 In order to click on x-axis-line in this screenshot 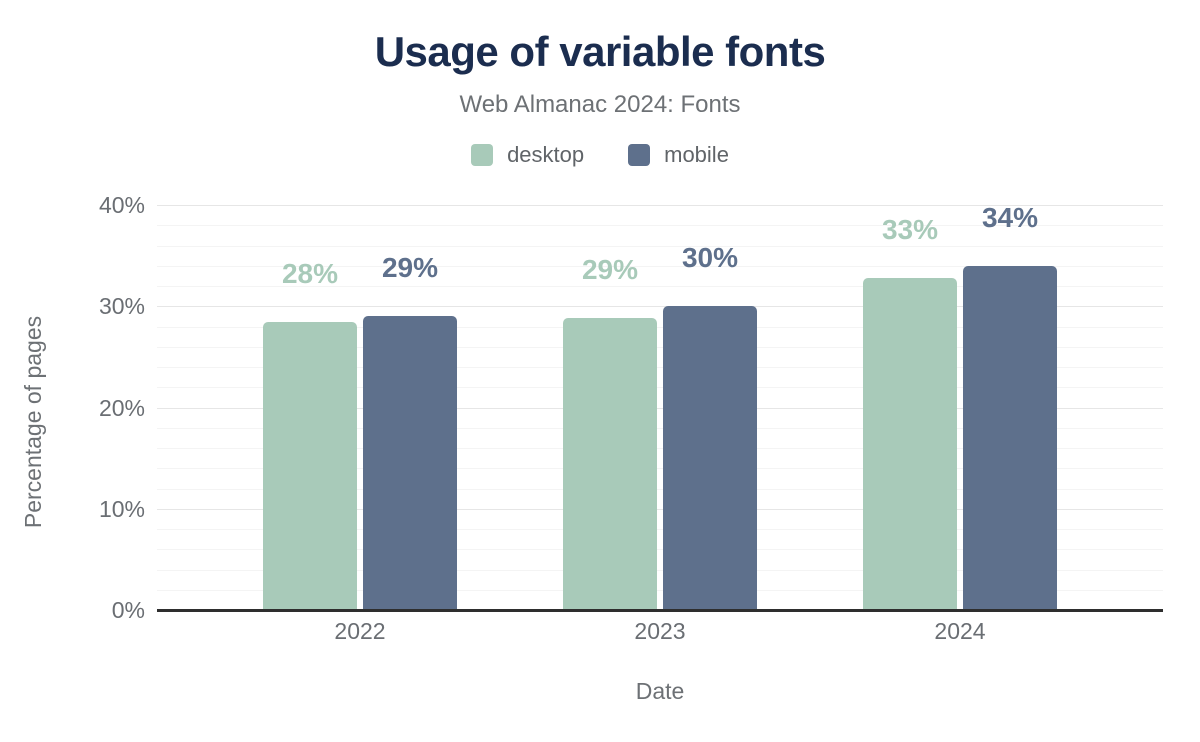, I will do `click(660, 610)`.